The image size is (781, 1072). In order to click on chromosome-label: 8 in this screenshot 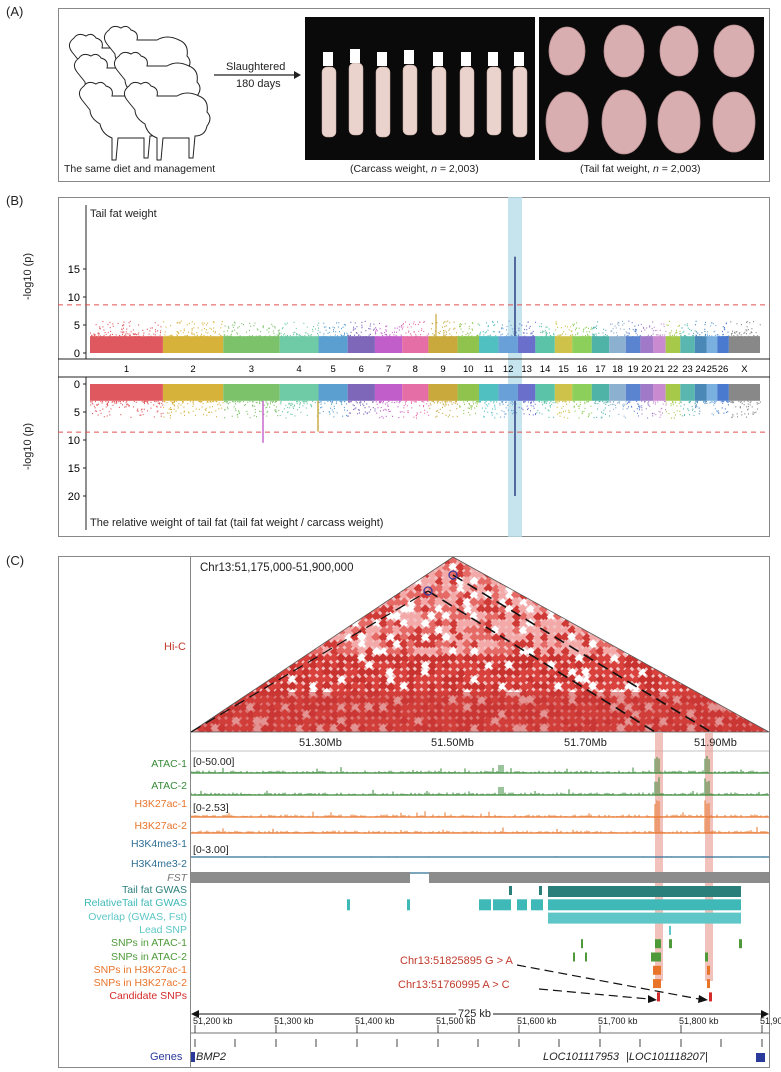, I will do `click(415, 369)`.